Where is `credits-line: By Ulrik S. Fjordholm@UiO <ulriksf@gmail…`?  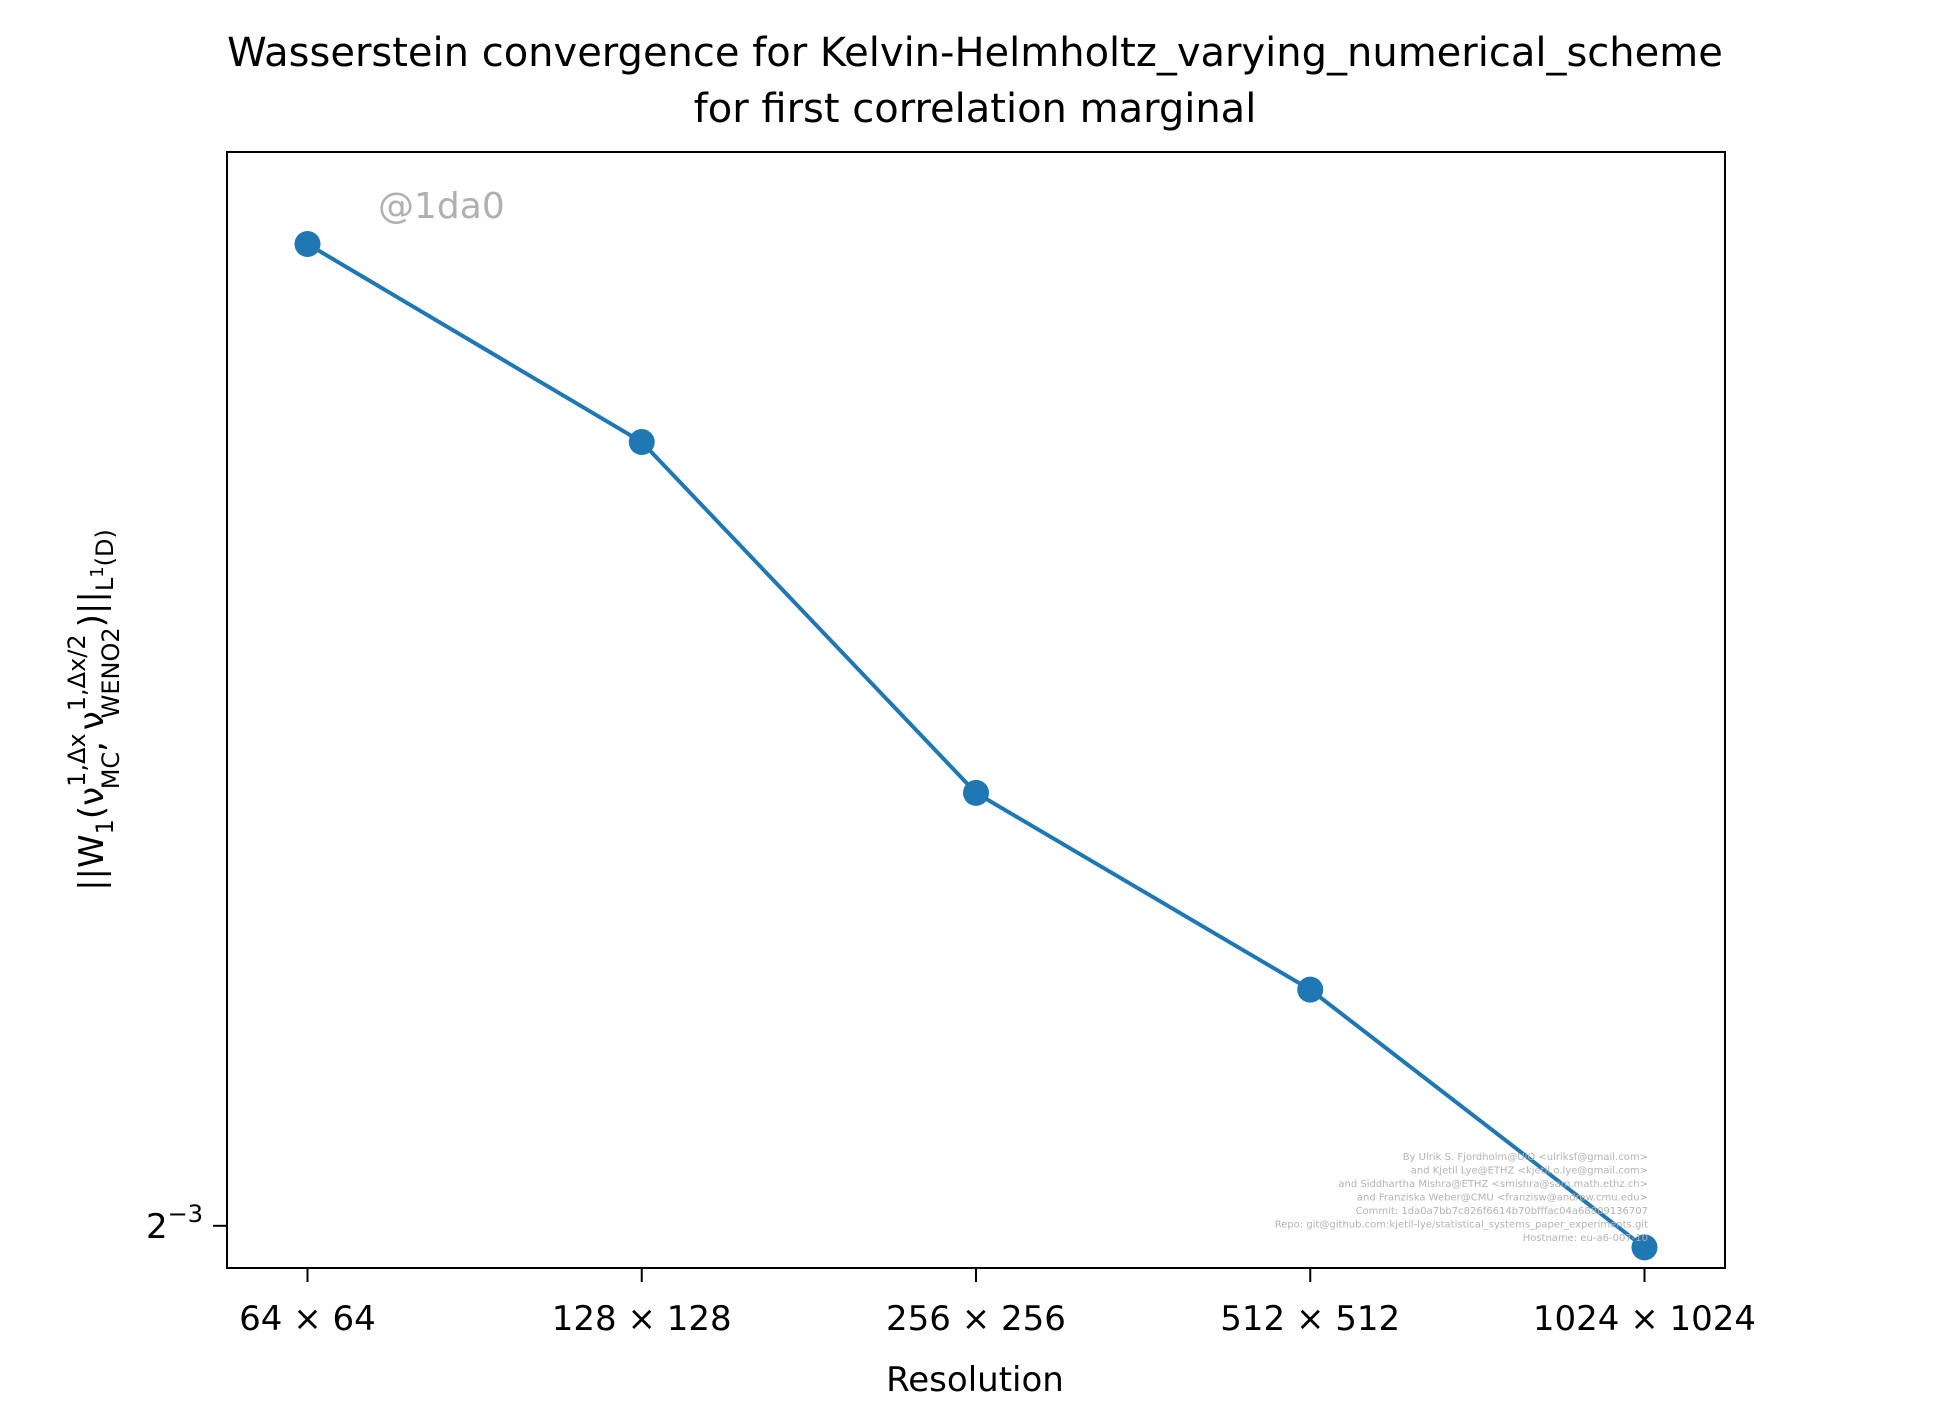
credits-line: By Ulrik S. Fjordholm@UiO <ulriksf@gmail… is located at coordinates (1525, 1157).